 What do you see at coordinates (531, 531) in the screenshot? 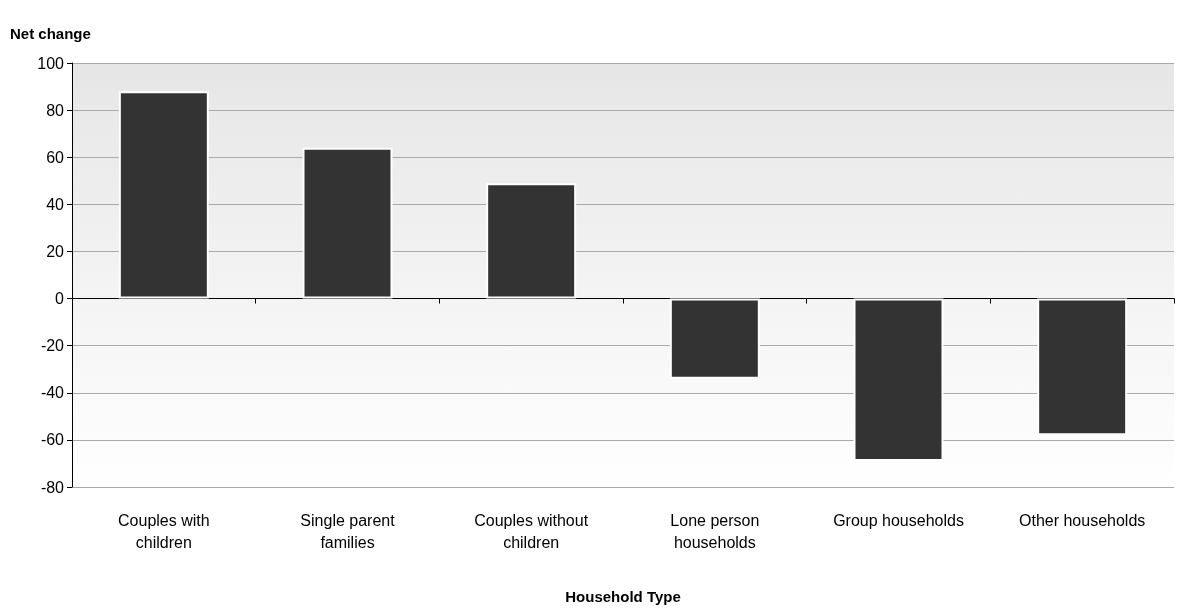
I see `x-tick-label: Couples without children` at bounding box center [531, 531].